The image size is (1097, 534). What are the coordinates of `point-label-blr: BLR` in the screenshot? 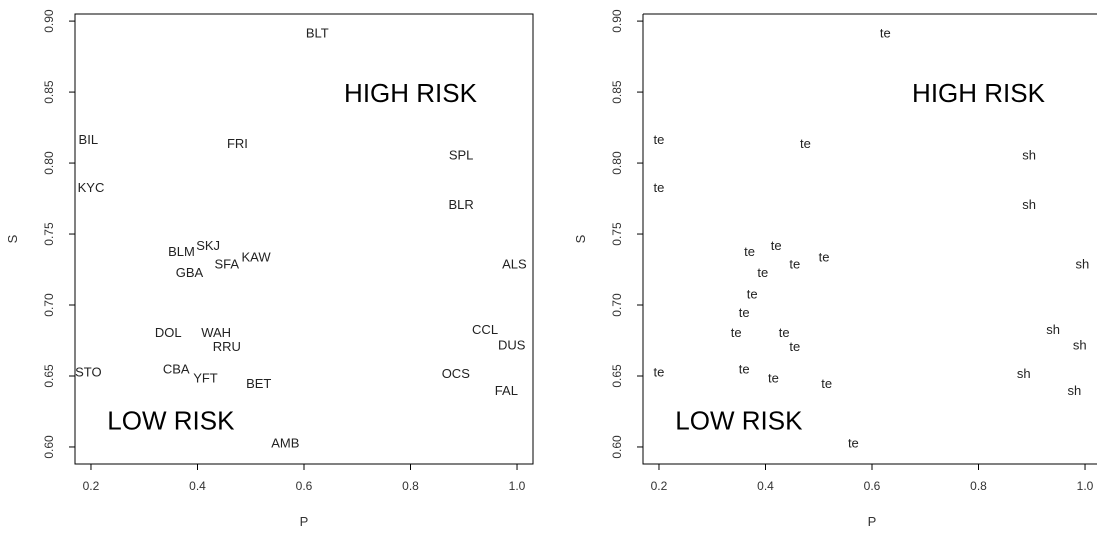 It's located at (460, 204).